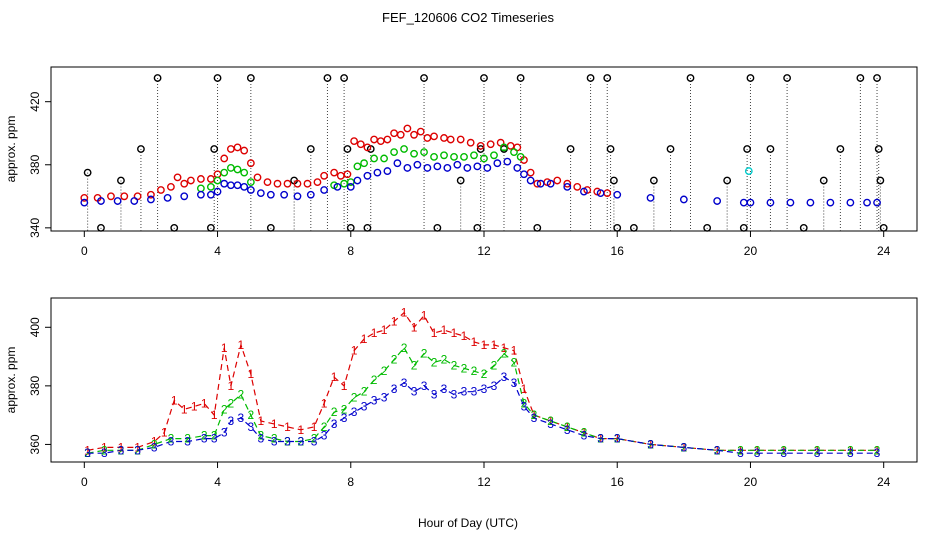 Image resolution: width=936 pixels, height=540 pixels. What do you see at coordinates (11, 380) in the screenshot?
I see `bottom-y-axis-label: approx. ppm` at bounding box center [11, 380].